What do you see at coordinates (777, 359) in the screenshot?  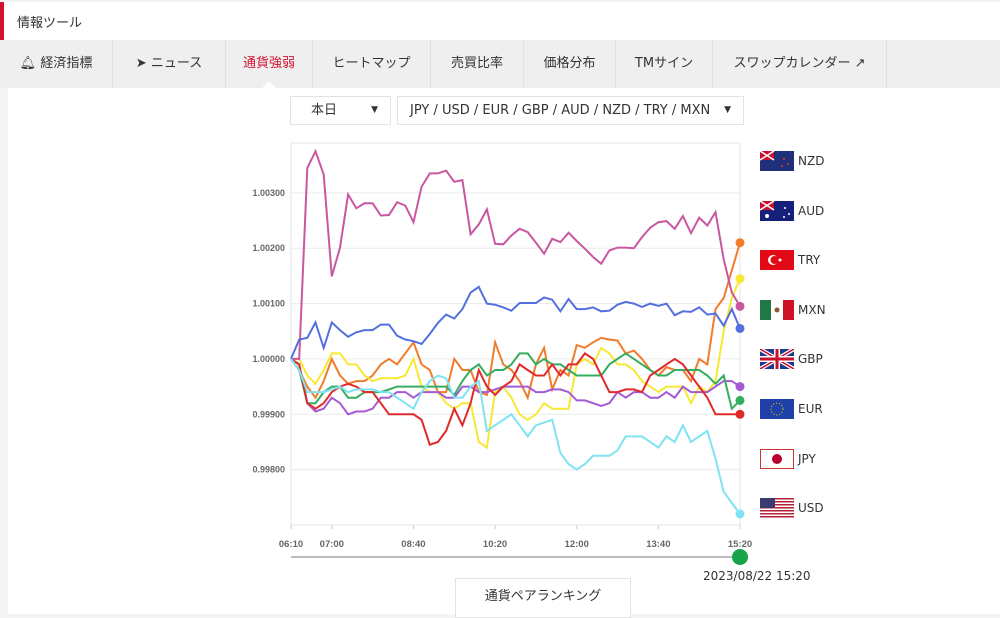 I see `flag-gbp-icon` at bounding box center [777, 359].